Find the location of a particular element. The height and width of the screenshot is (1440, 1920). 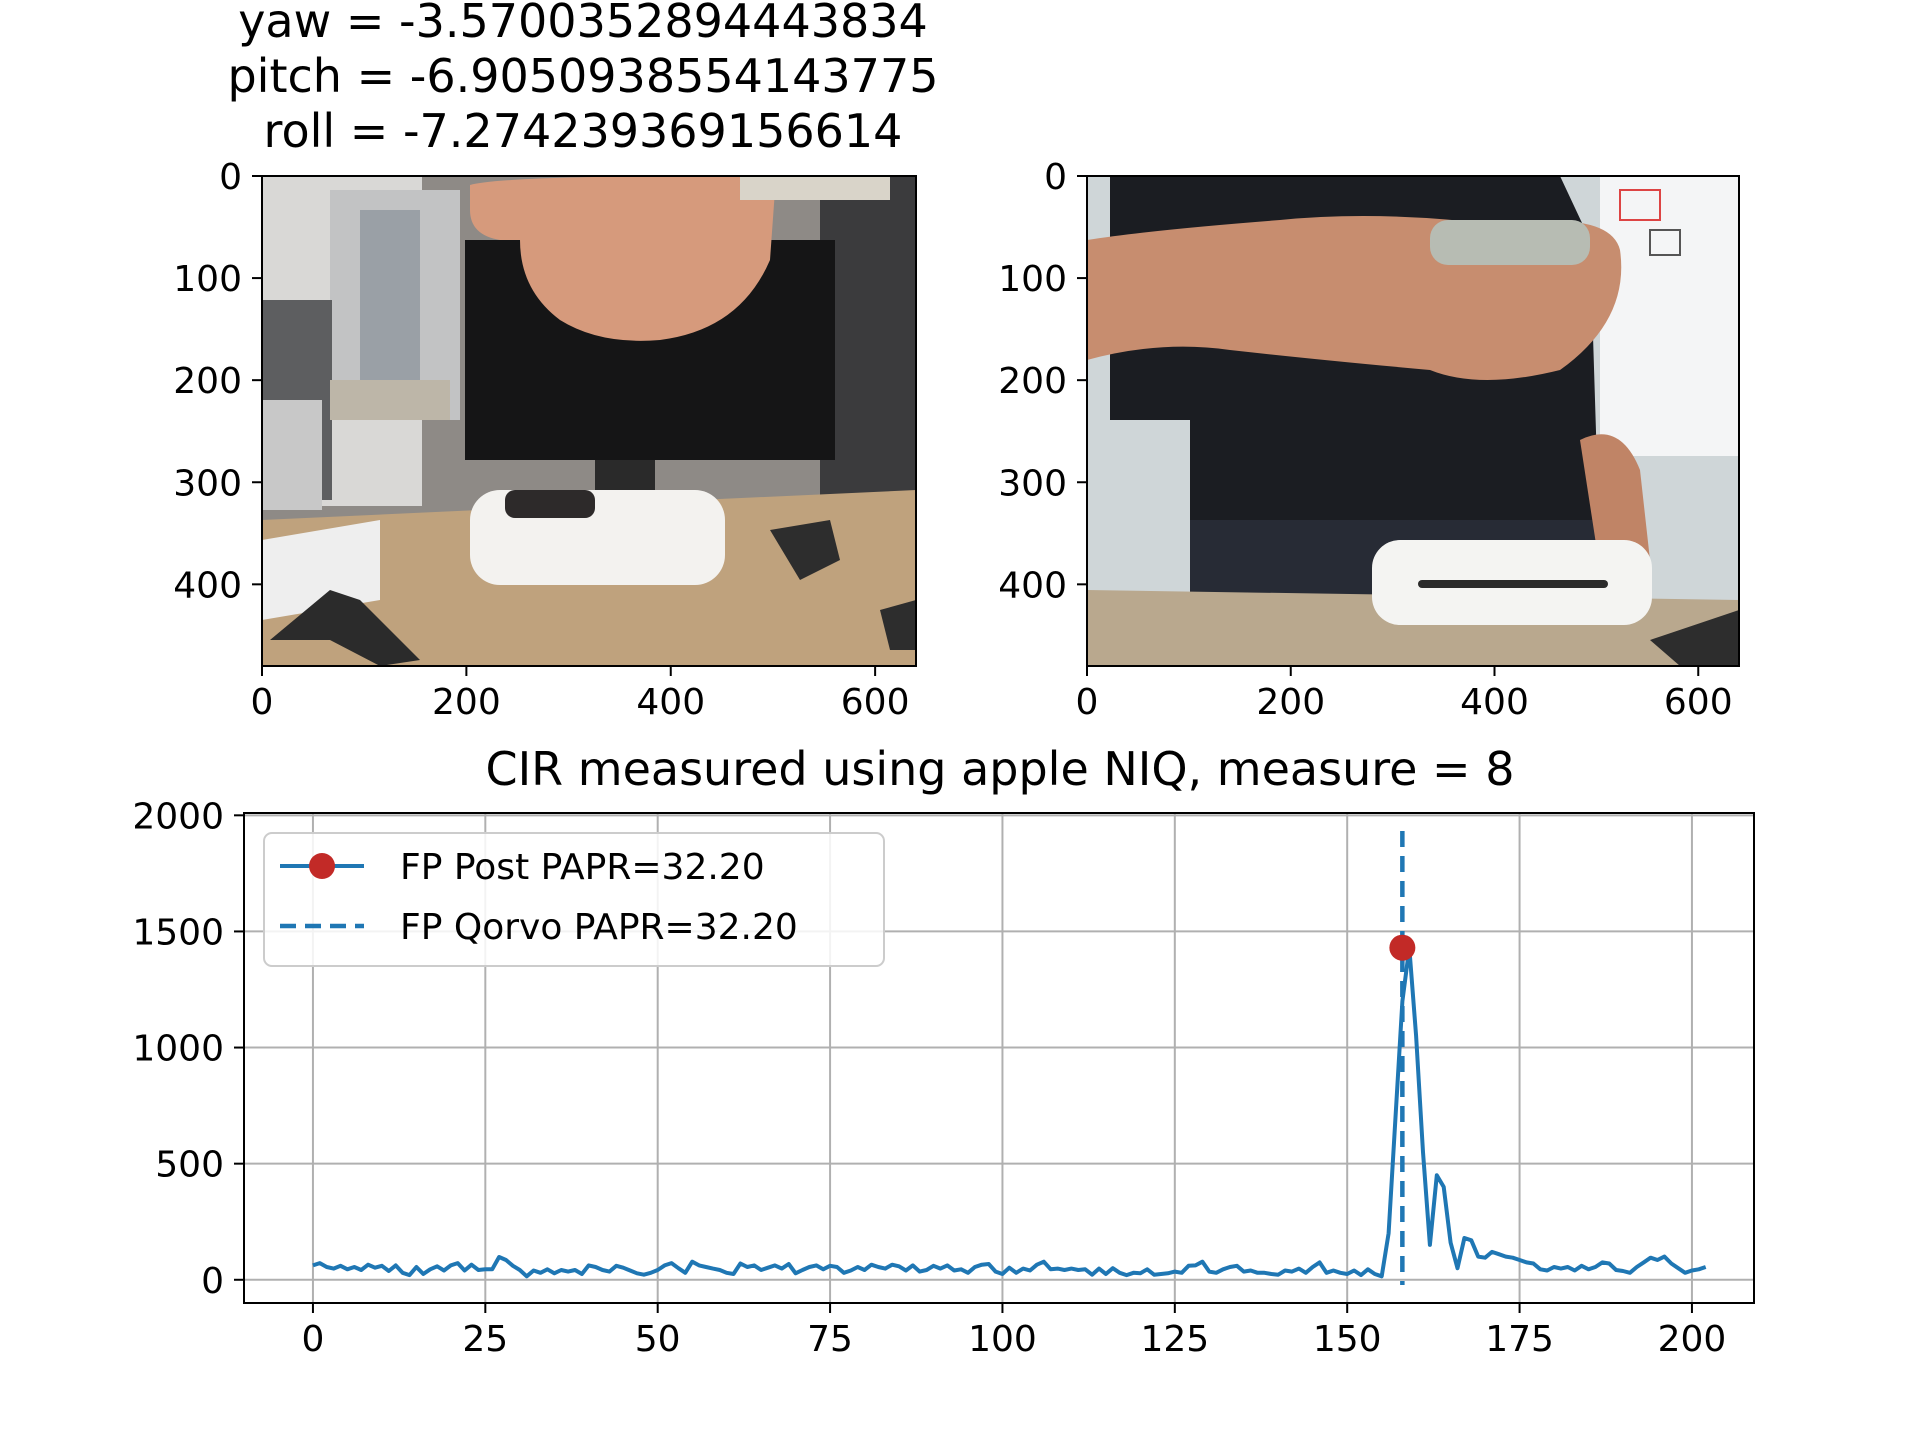

x-tick-label: 0 is located at coordinates (312, 1339).